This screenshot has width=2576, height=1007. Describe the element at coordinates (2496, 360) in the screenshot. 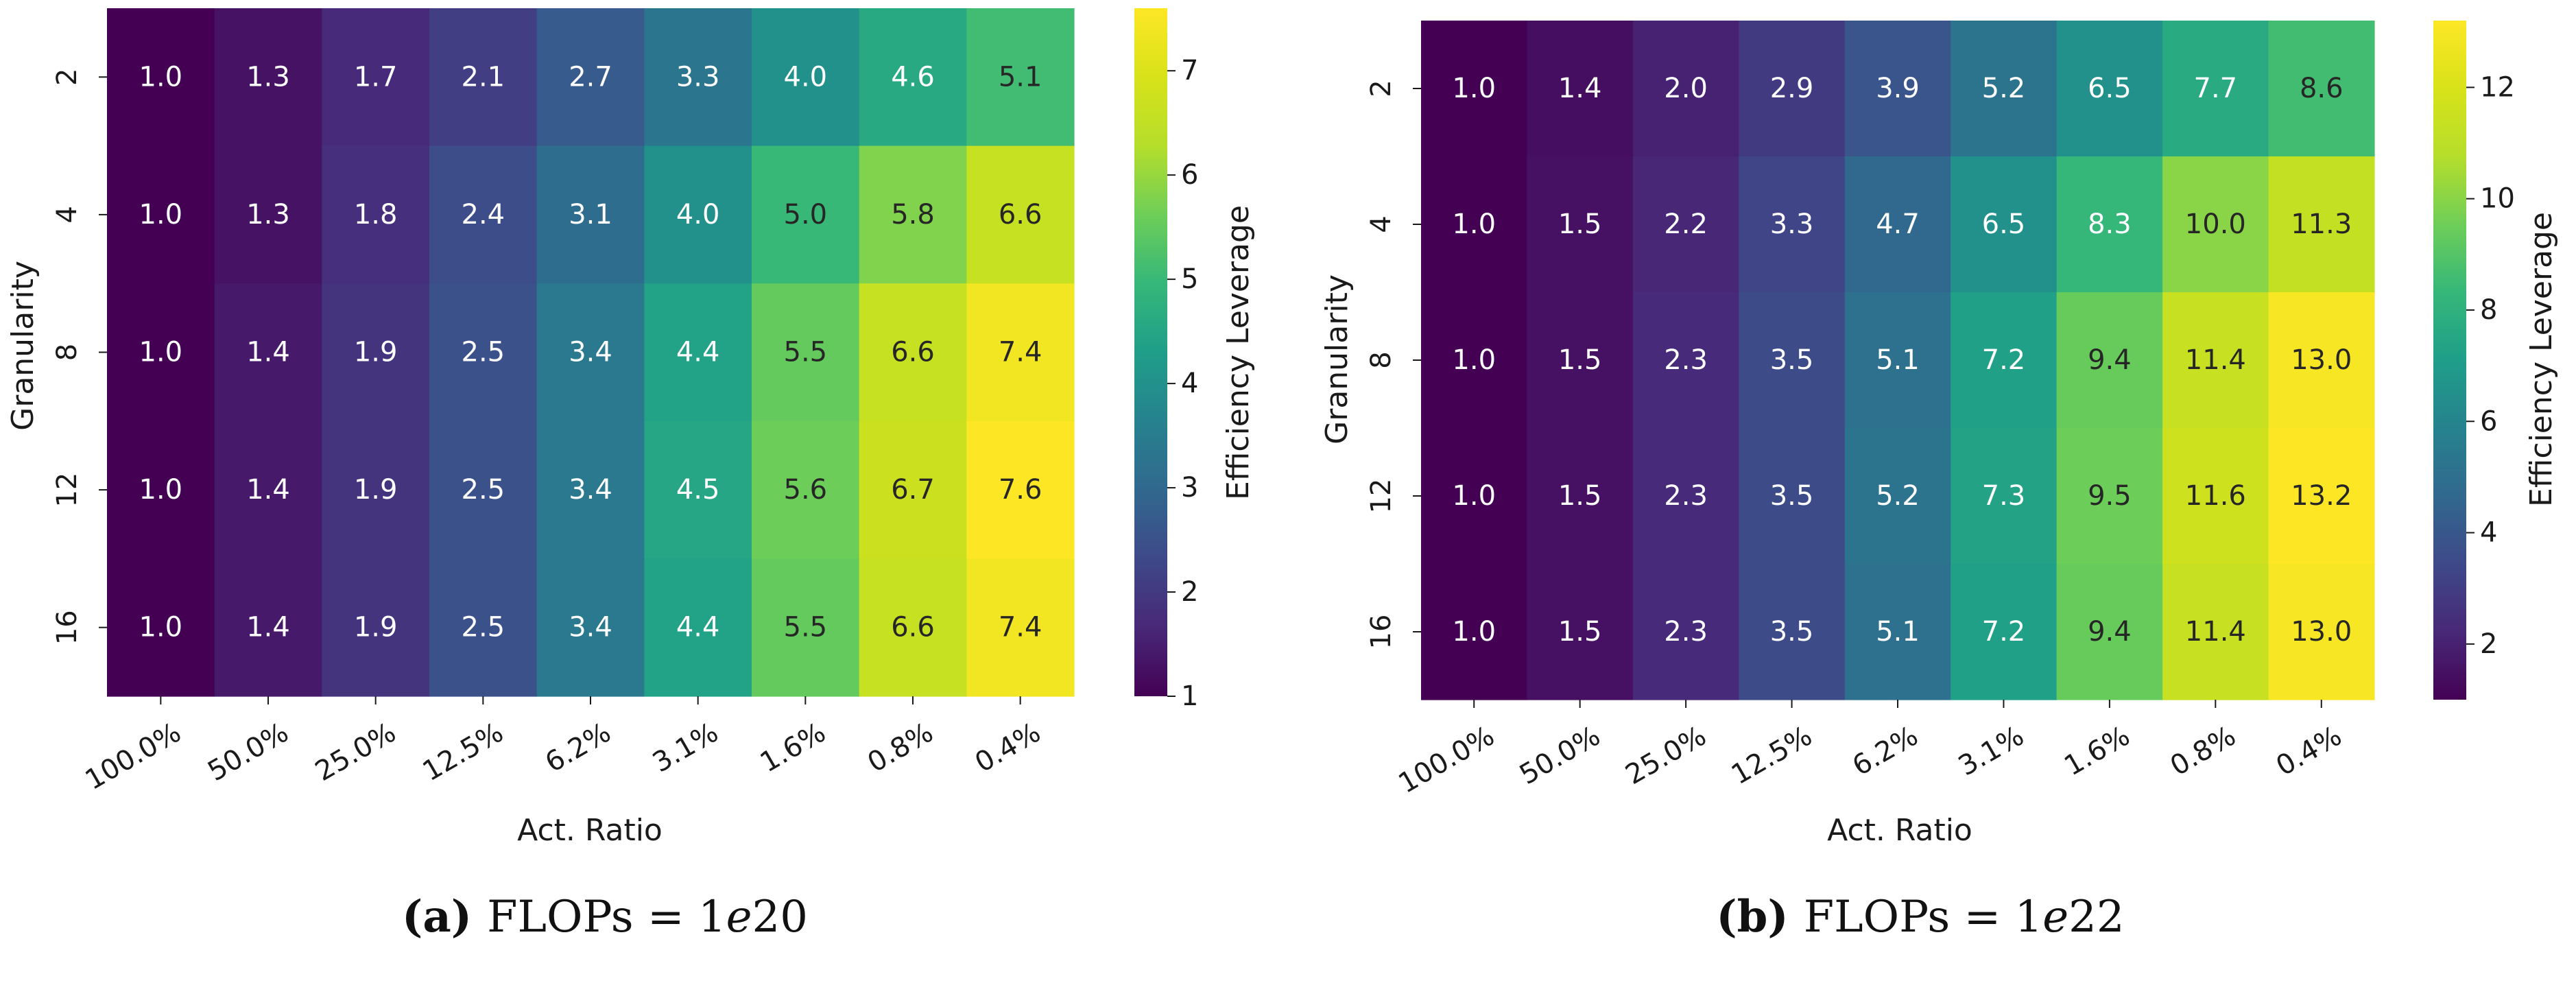

I see `colorbar: 2 4 6 8 10 12 Efficiency Leverage` at that location.